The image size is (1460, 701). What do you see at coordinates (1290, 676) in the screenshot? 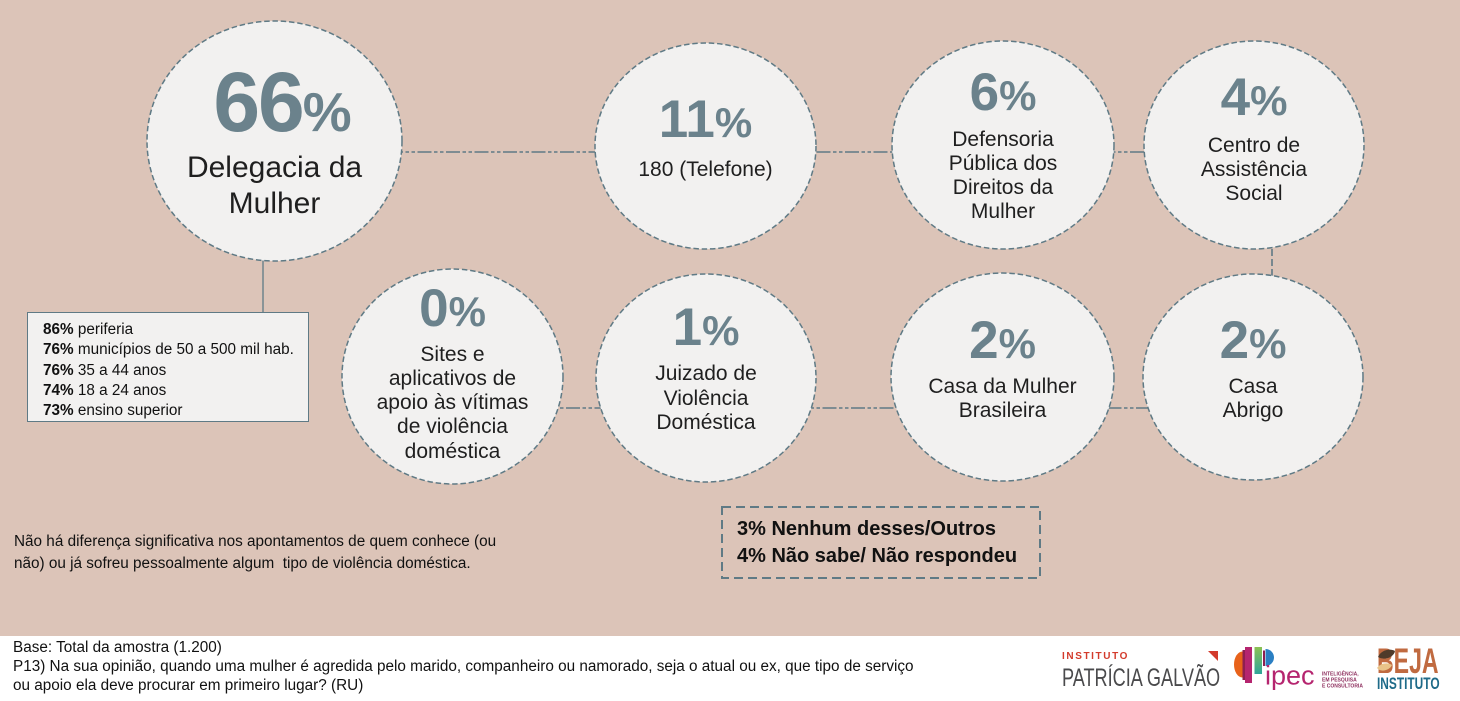
I see `svg-text: ipec` at bounding box center [1290, 676].